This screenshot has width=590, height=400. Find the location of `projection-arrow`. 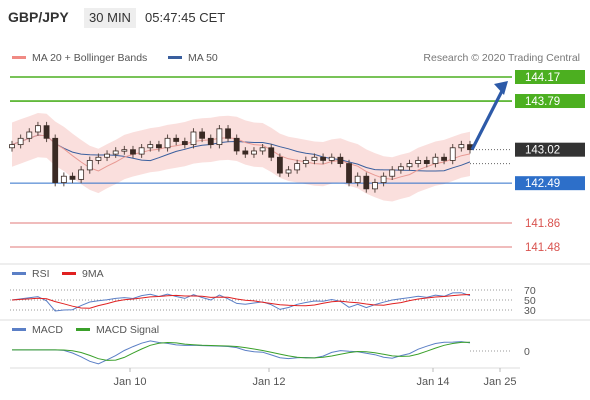

projection-arrow is located at coordinates (489, 116).